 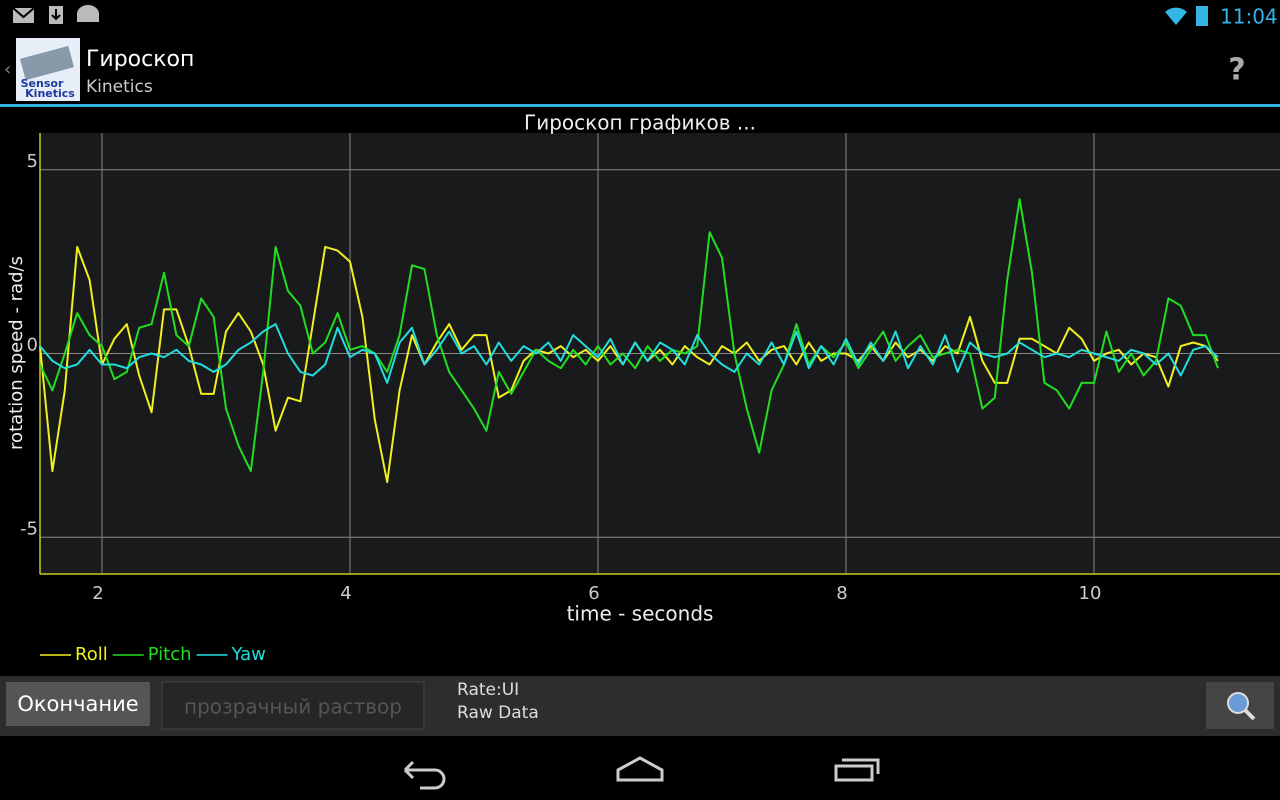 I want to click on x-tick-label: 10, so click(x=1090, y=593).